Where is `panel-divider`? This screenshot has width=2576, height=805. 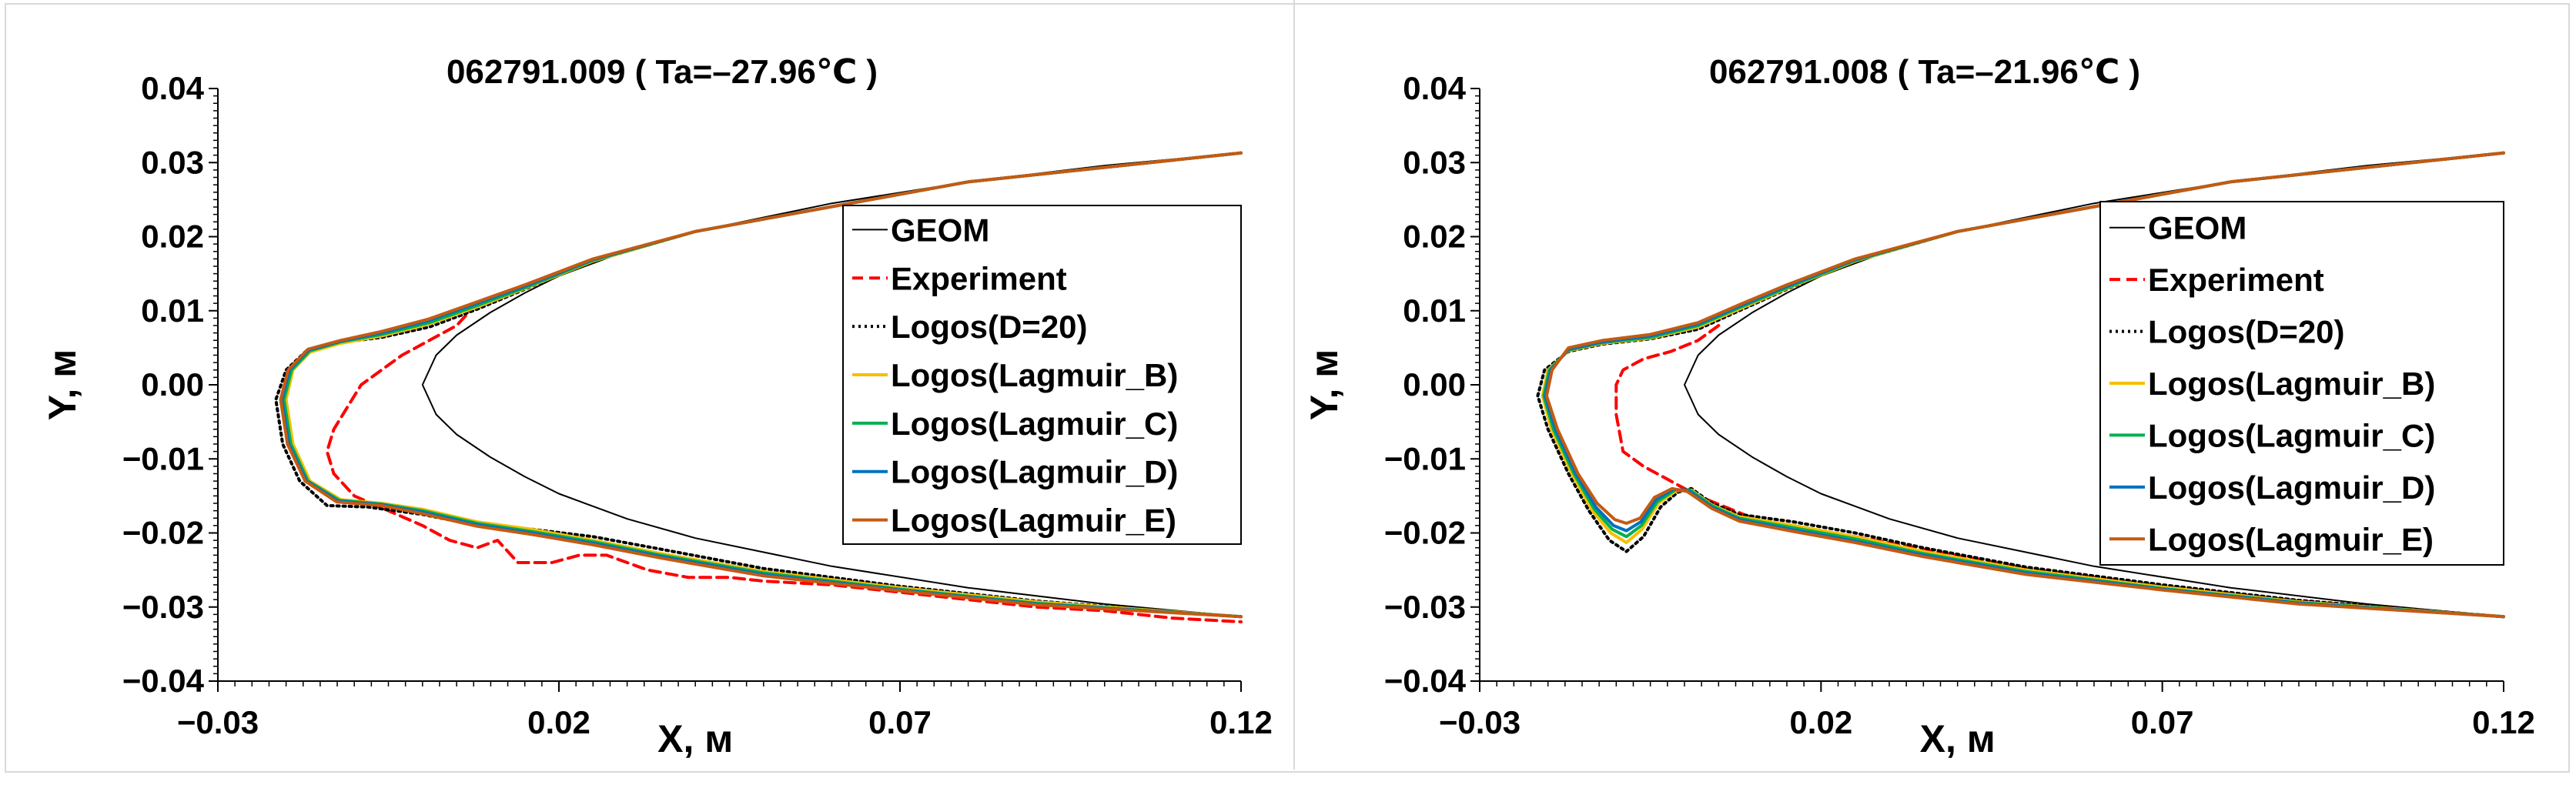 panel-divider is located at coordinates (1294, 385).